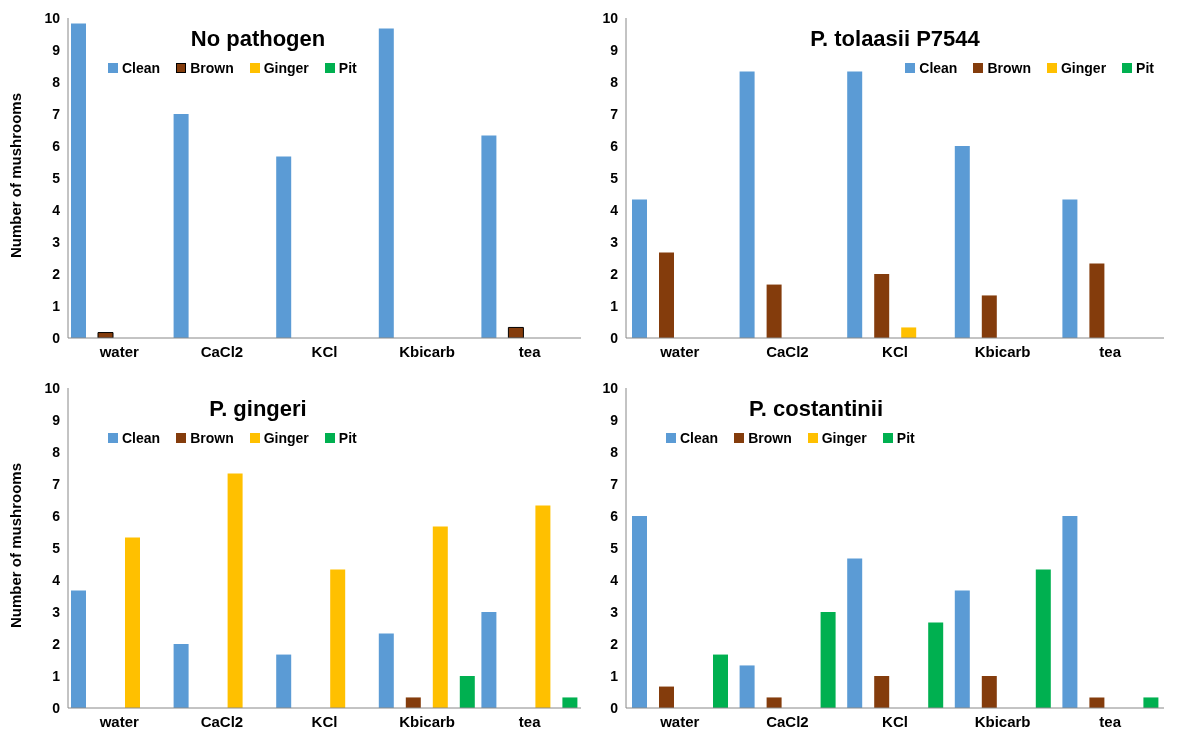 This screenshot has width=1182, height=752. What do you see at coordinates (258, 409) in the screenshot?
I see `chart-title: P. gingeri` at bounding box center [258, 409].